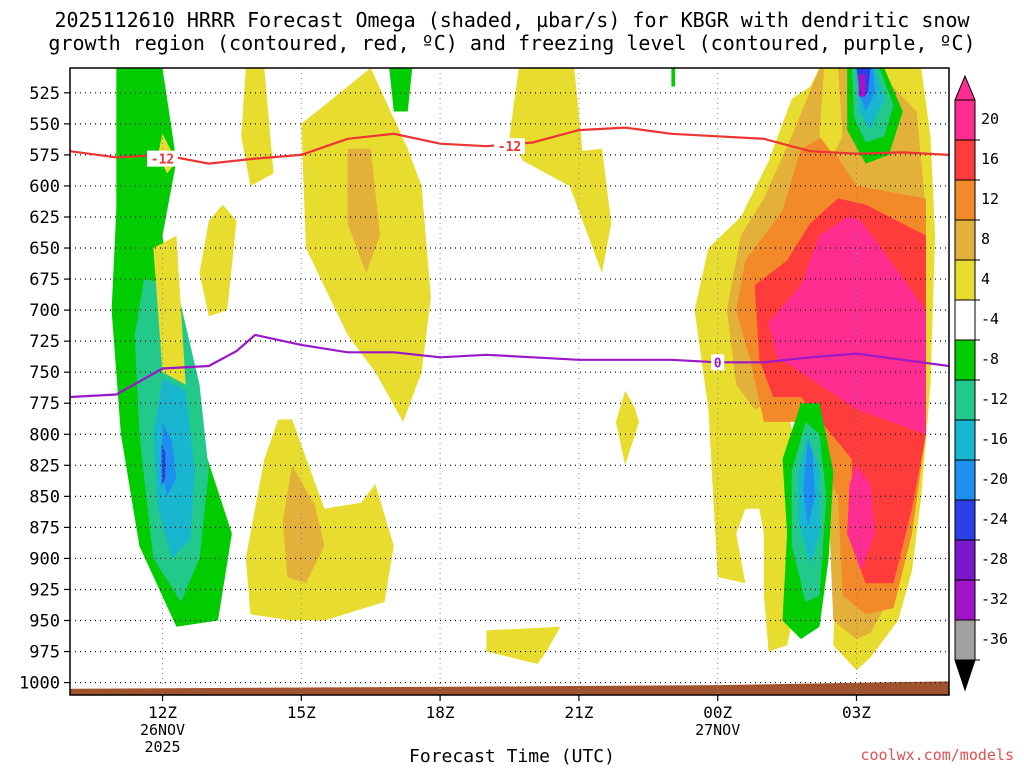  Describe the element at coordinates (965, 675) in the screenshot. I see `colorbar-bottom-arrow` at that location.